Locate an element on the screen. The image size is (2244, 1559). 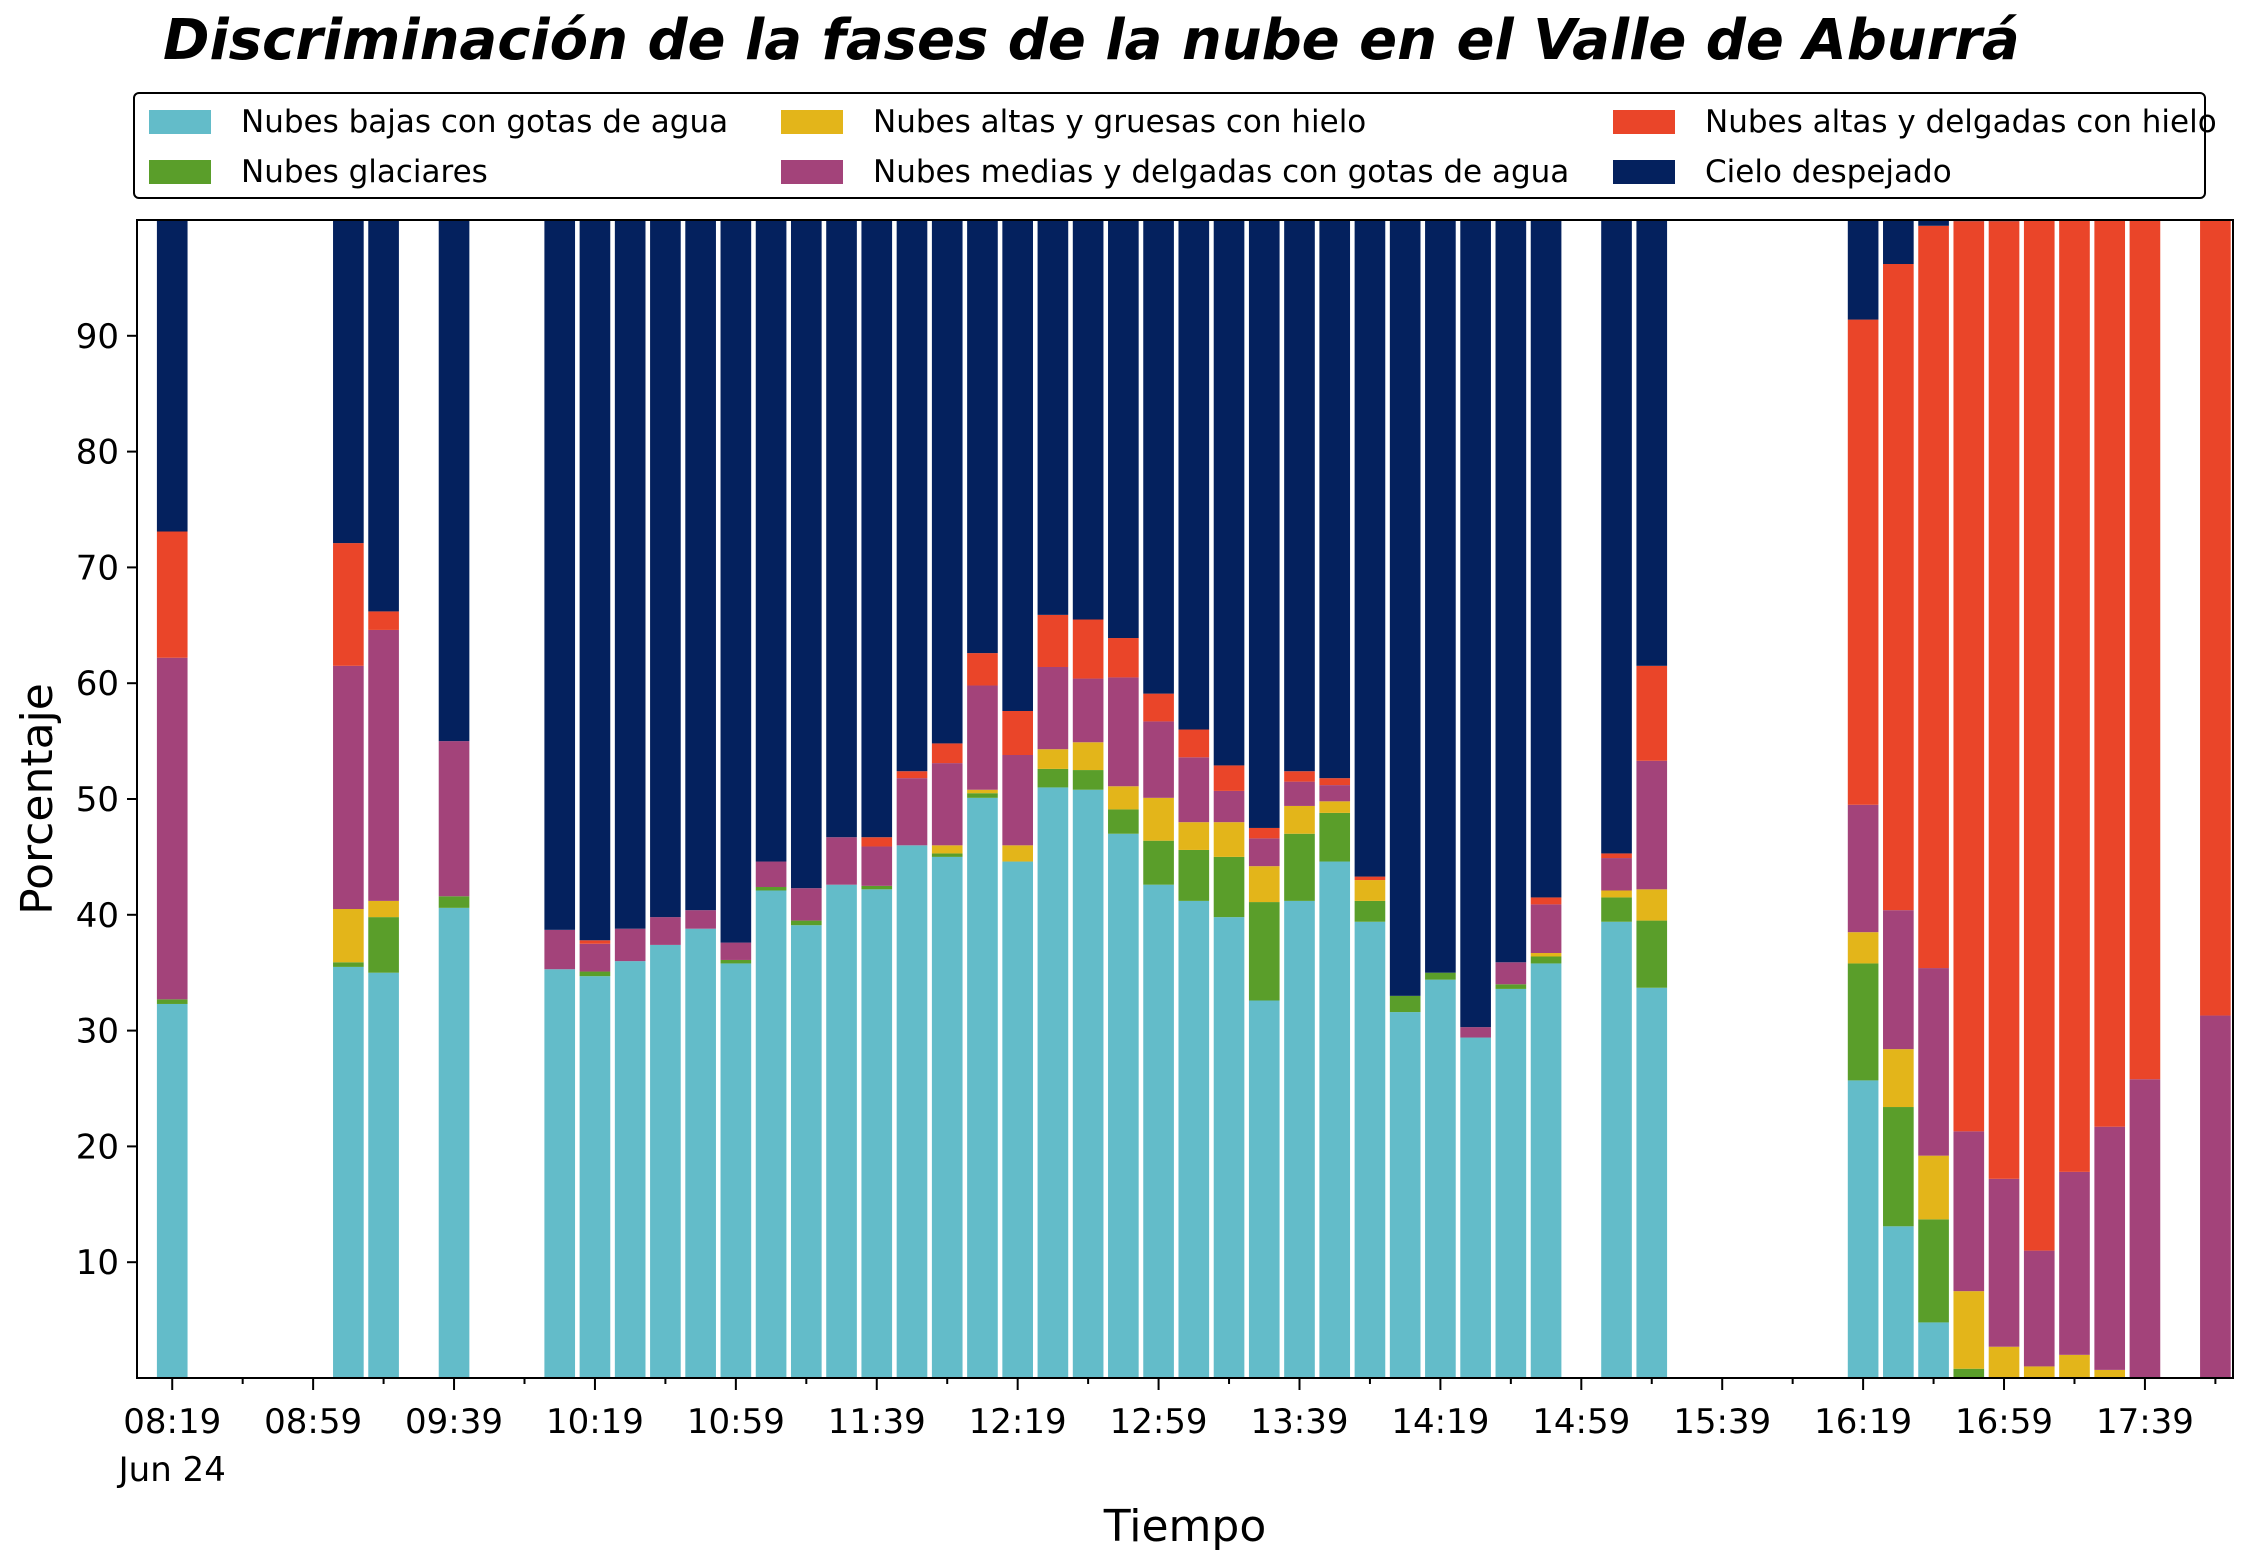
y-tick-label: 80 is located at coordinates (97, 453).